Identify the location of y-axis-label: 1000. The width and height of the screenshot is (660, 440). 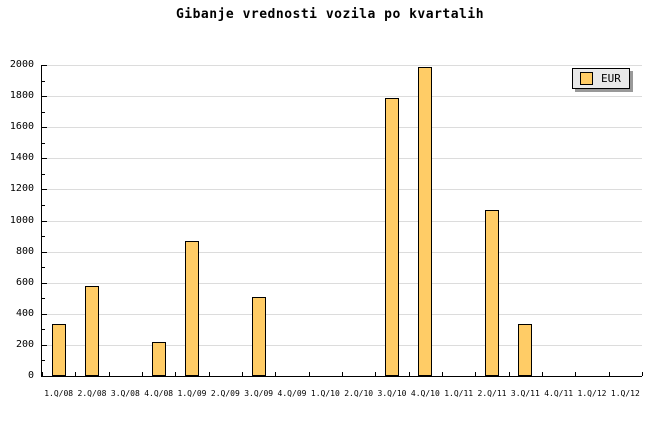
(21, 220).